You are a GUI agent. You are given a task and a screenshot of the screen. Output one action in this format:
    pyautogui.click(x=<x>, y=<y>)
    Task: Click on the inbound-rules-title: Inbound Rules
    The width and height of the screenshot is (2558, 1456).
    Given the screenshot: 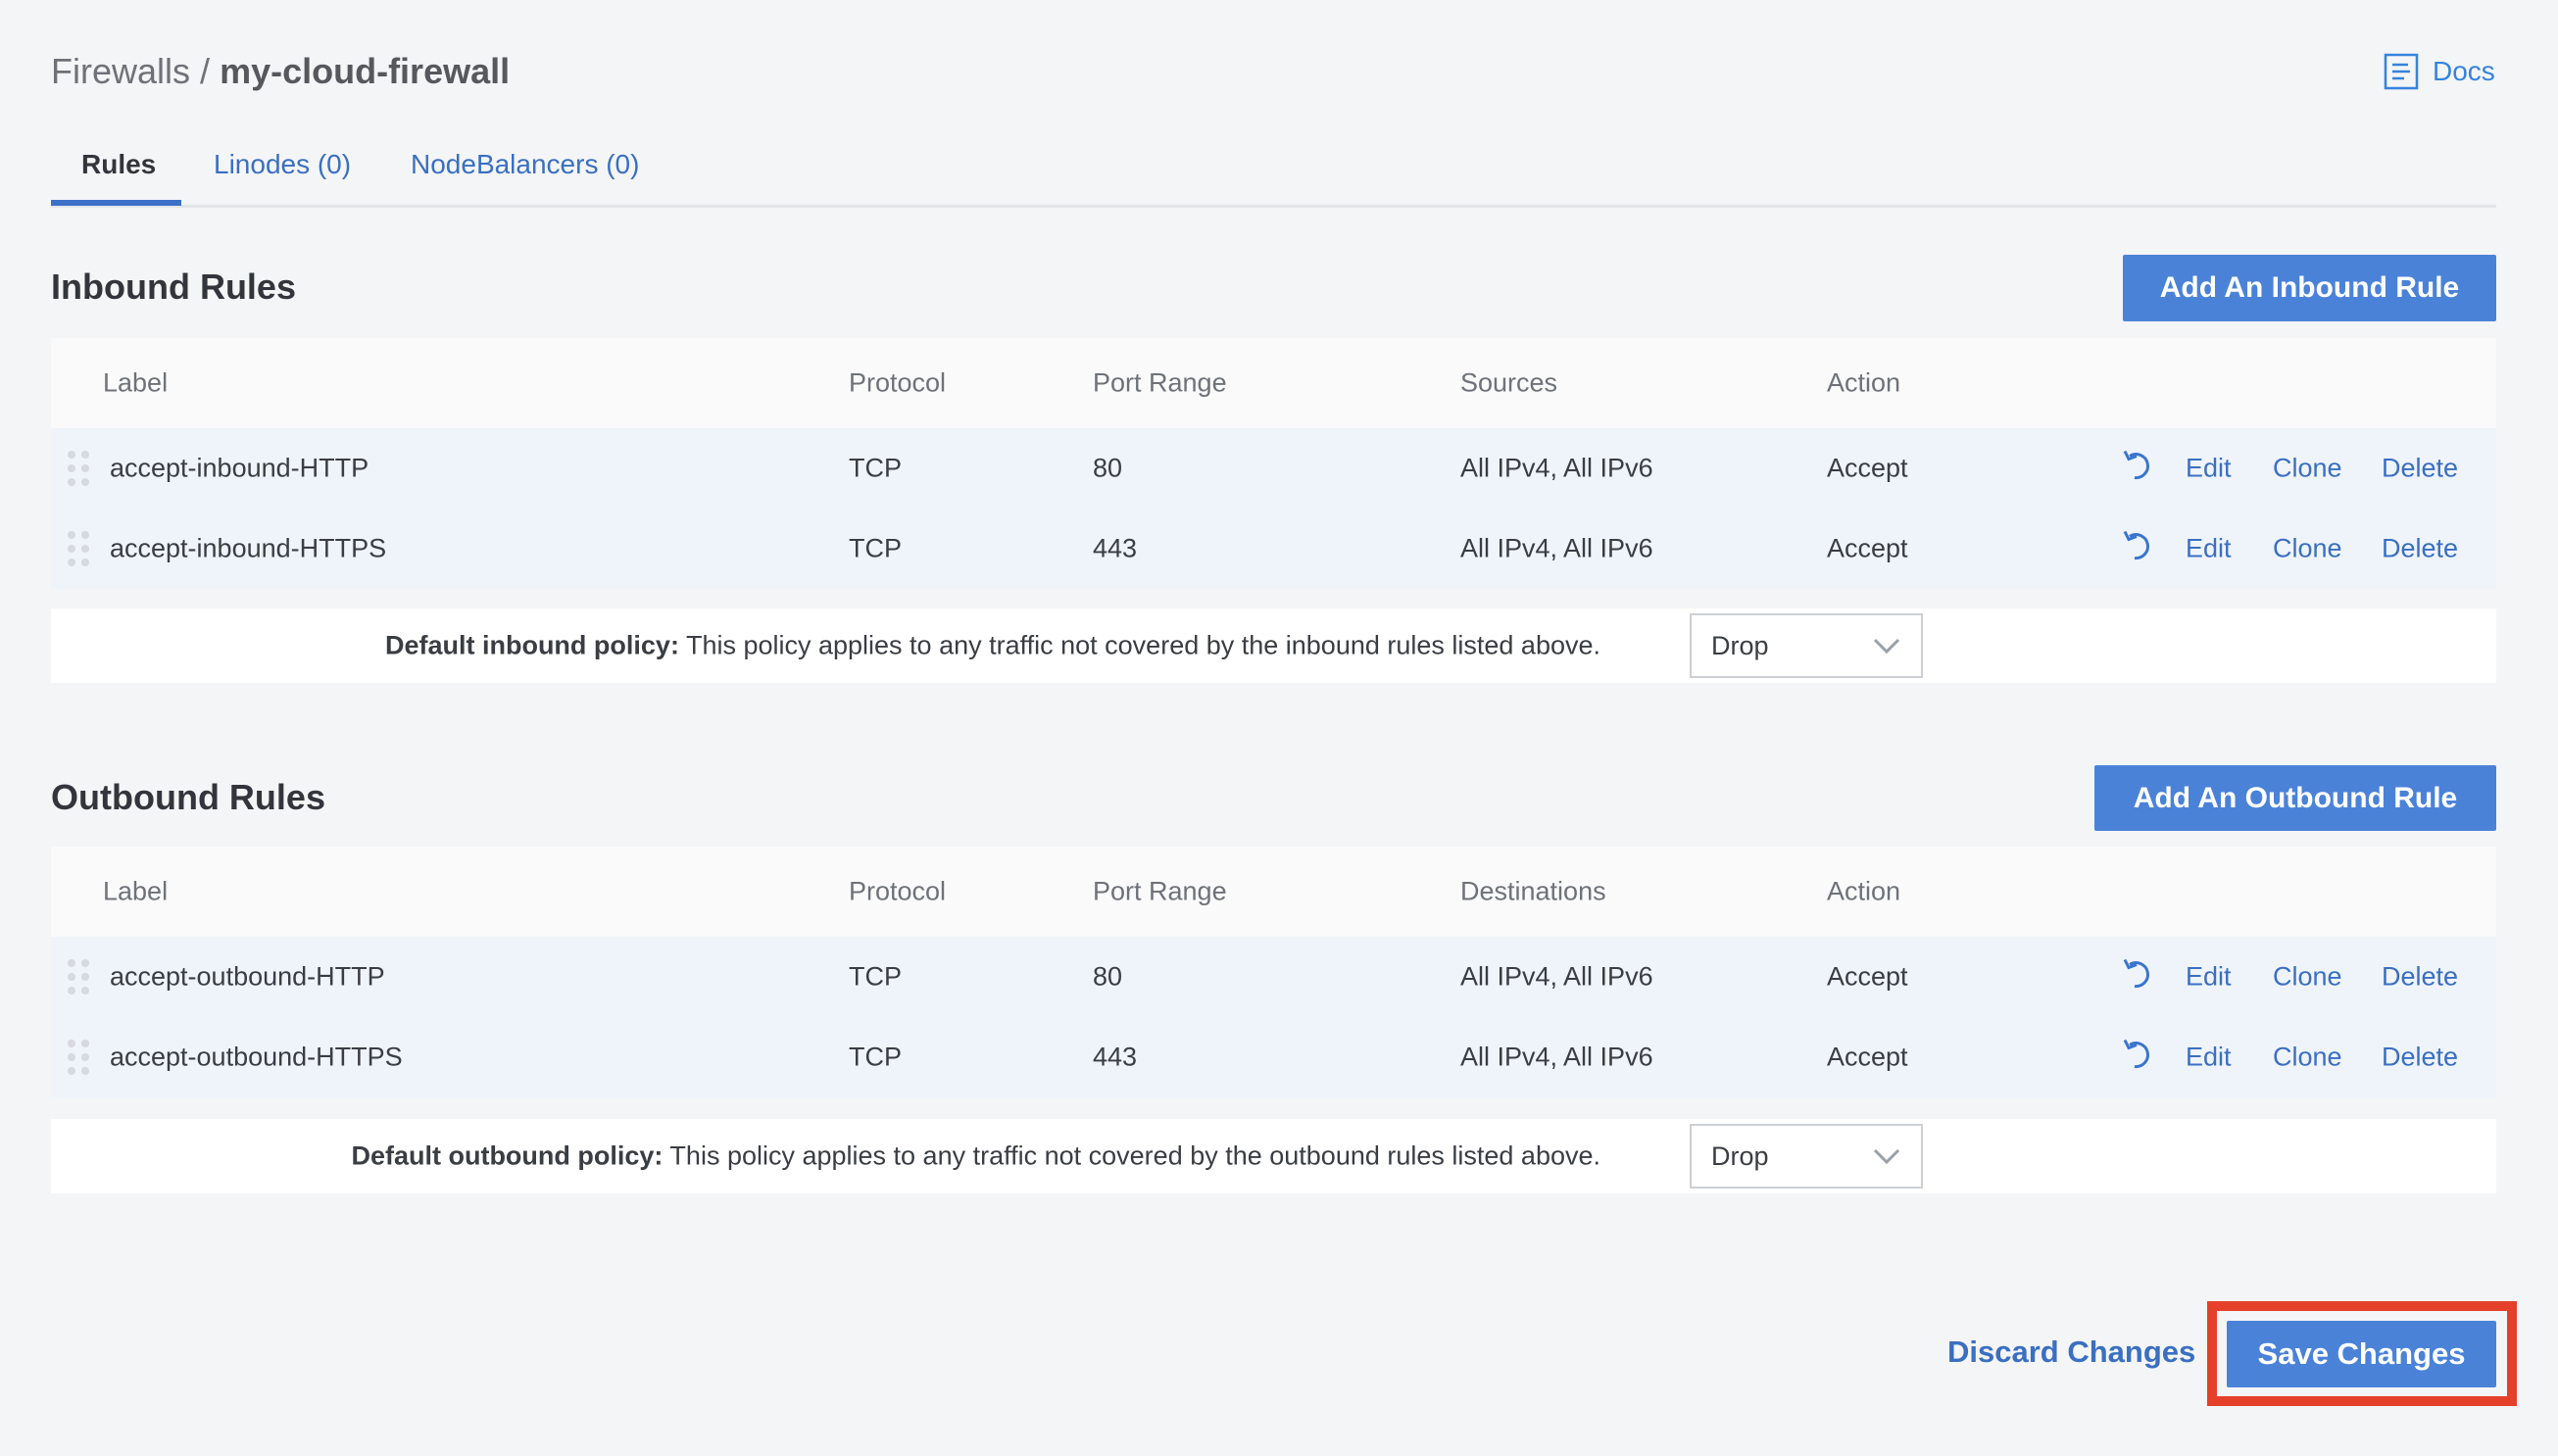 What is the action you would take?
    pyautogui.click(x=173, y=287)
    